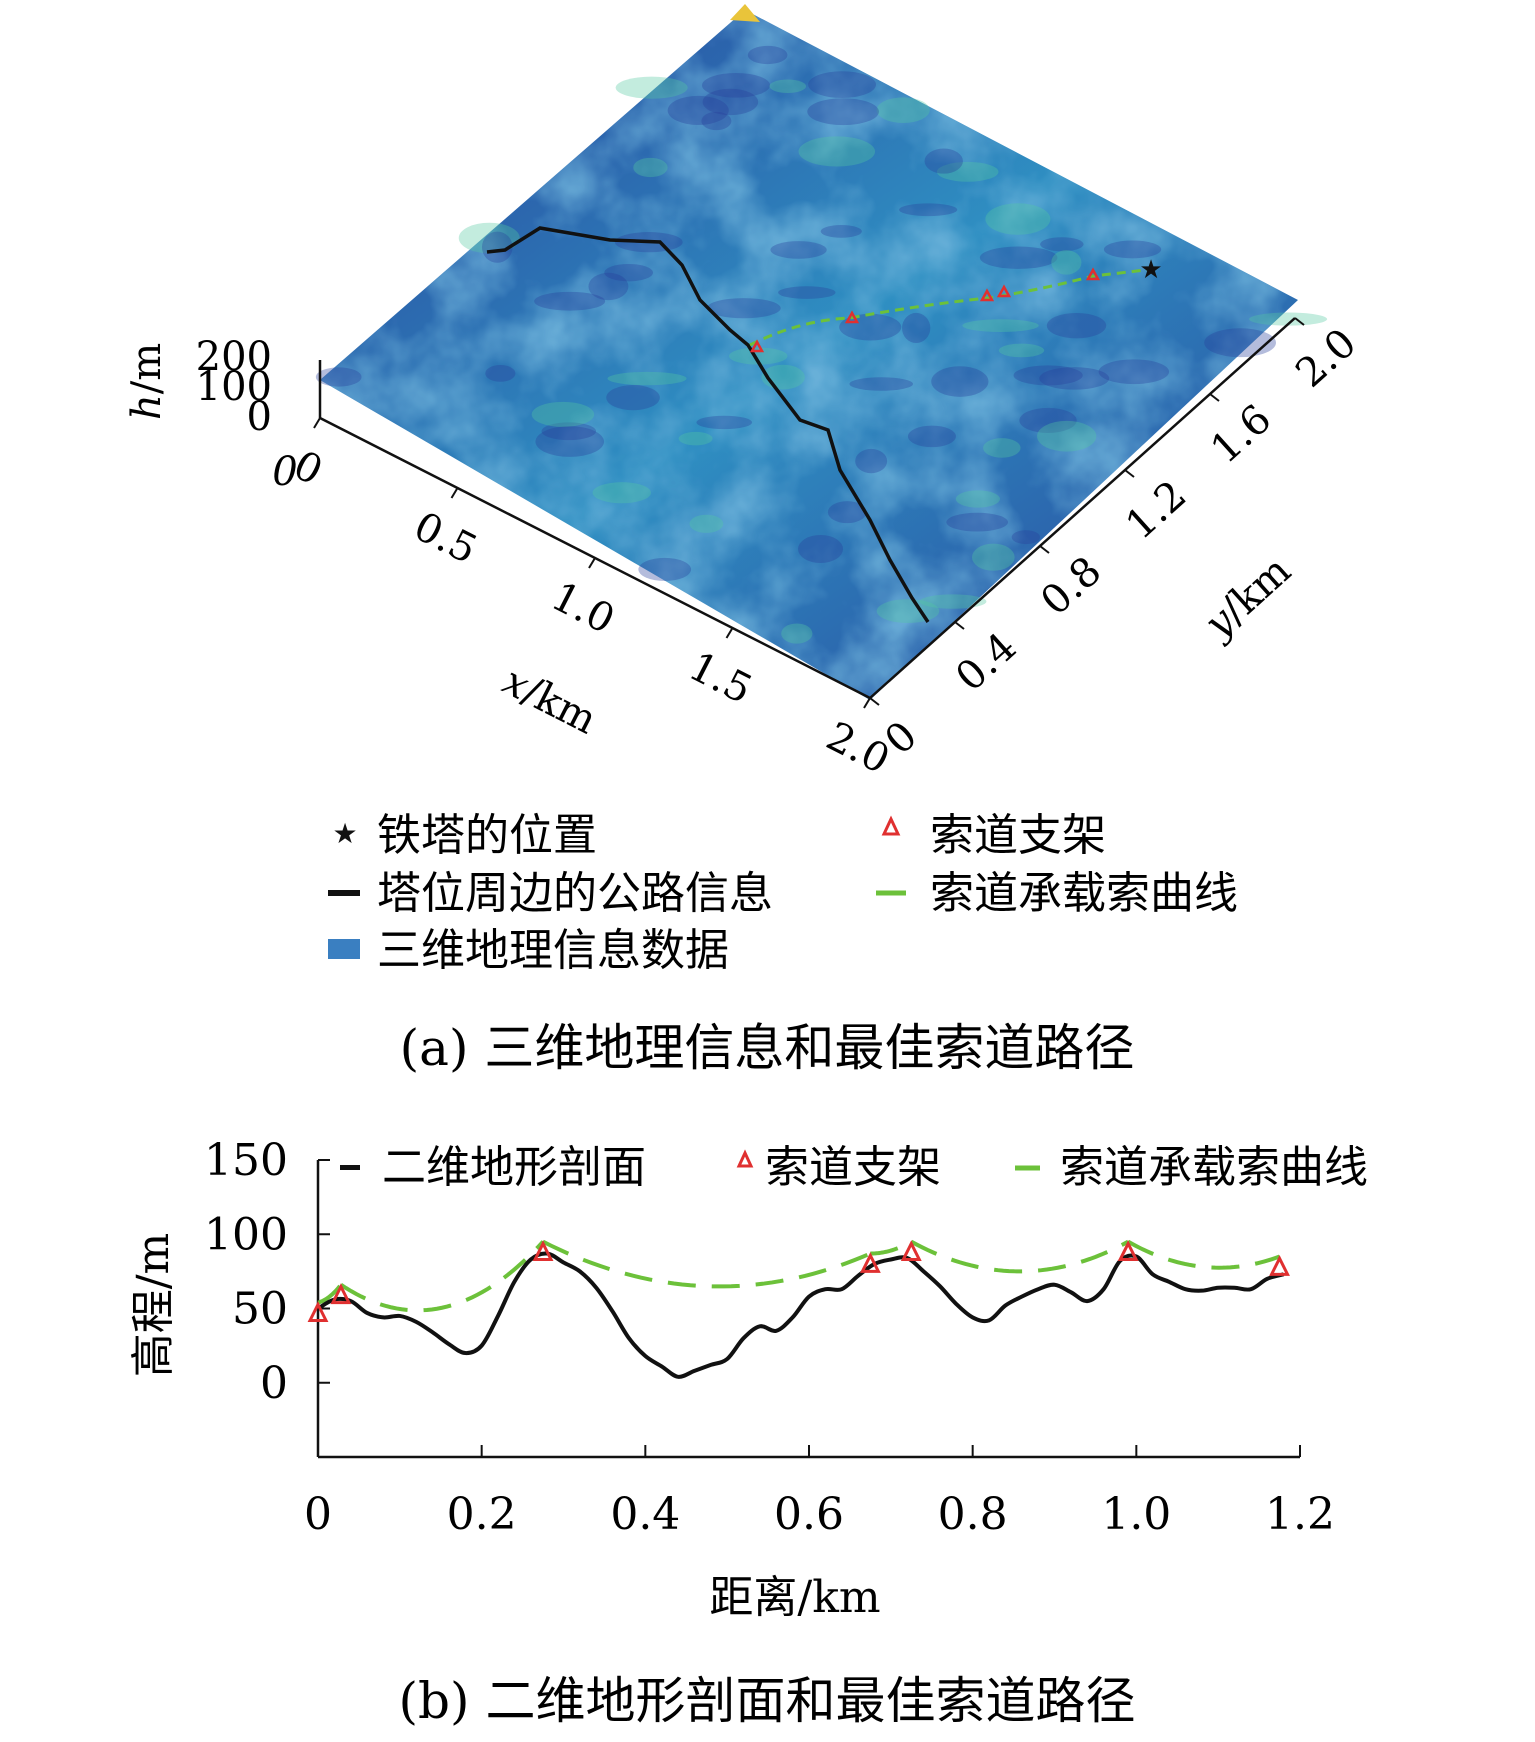 Image resolution: width=1535 pixels, height=1742 pixels. What do you see at coordinates (482, 1514) in the screenshot?
I see `b-x-tick-label: 0.2` at bounding box center [482, 1514].